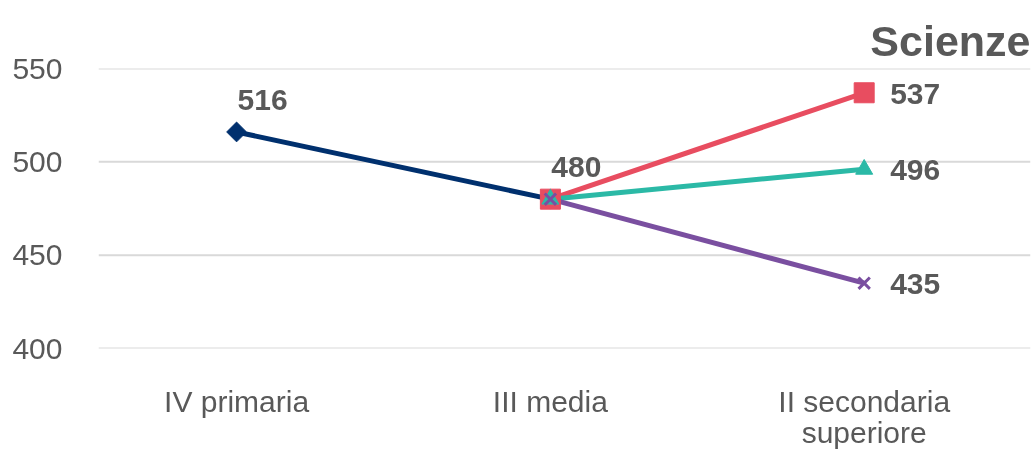 The height and width of the screenshot is (451, 1035). Describe the element at coordinates (237, 401) in the screenshot. I see `x-tick-label: IV primaria` at that location.